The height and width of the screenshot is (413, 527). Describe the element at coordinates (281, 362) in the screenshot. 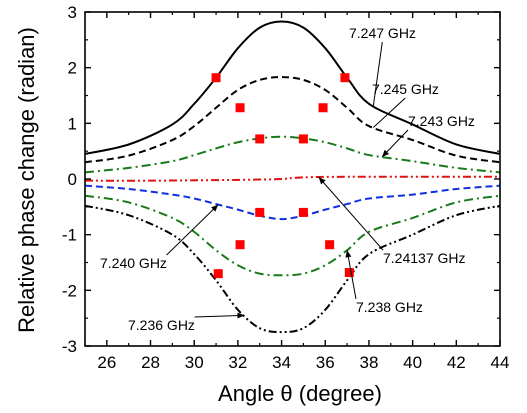

I see `x-tick-label: 34` at that location.